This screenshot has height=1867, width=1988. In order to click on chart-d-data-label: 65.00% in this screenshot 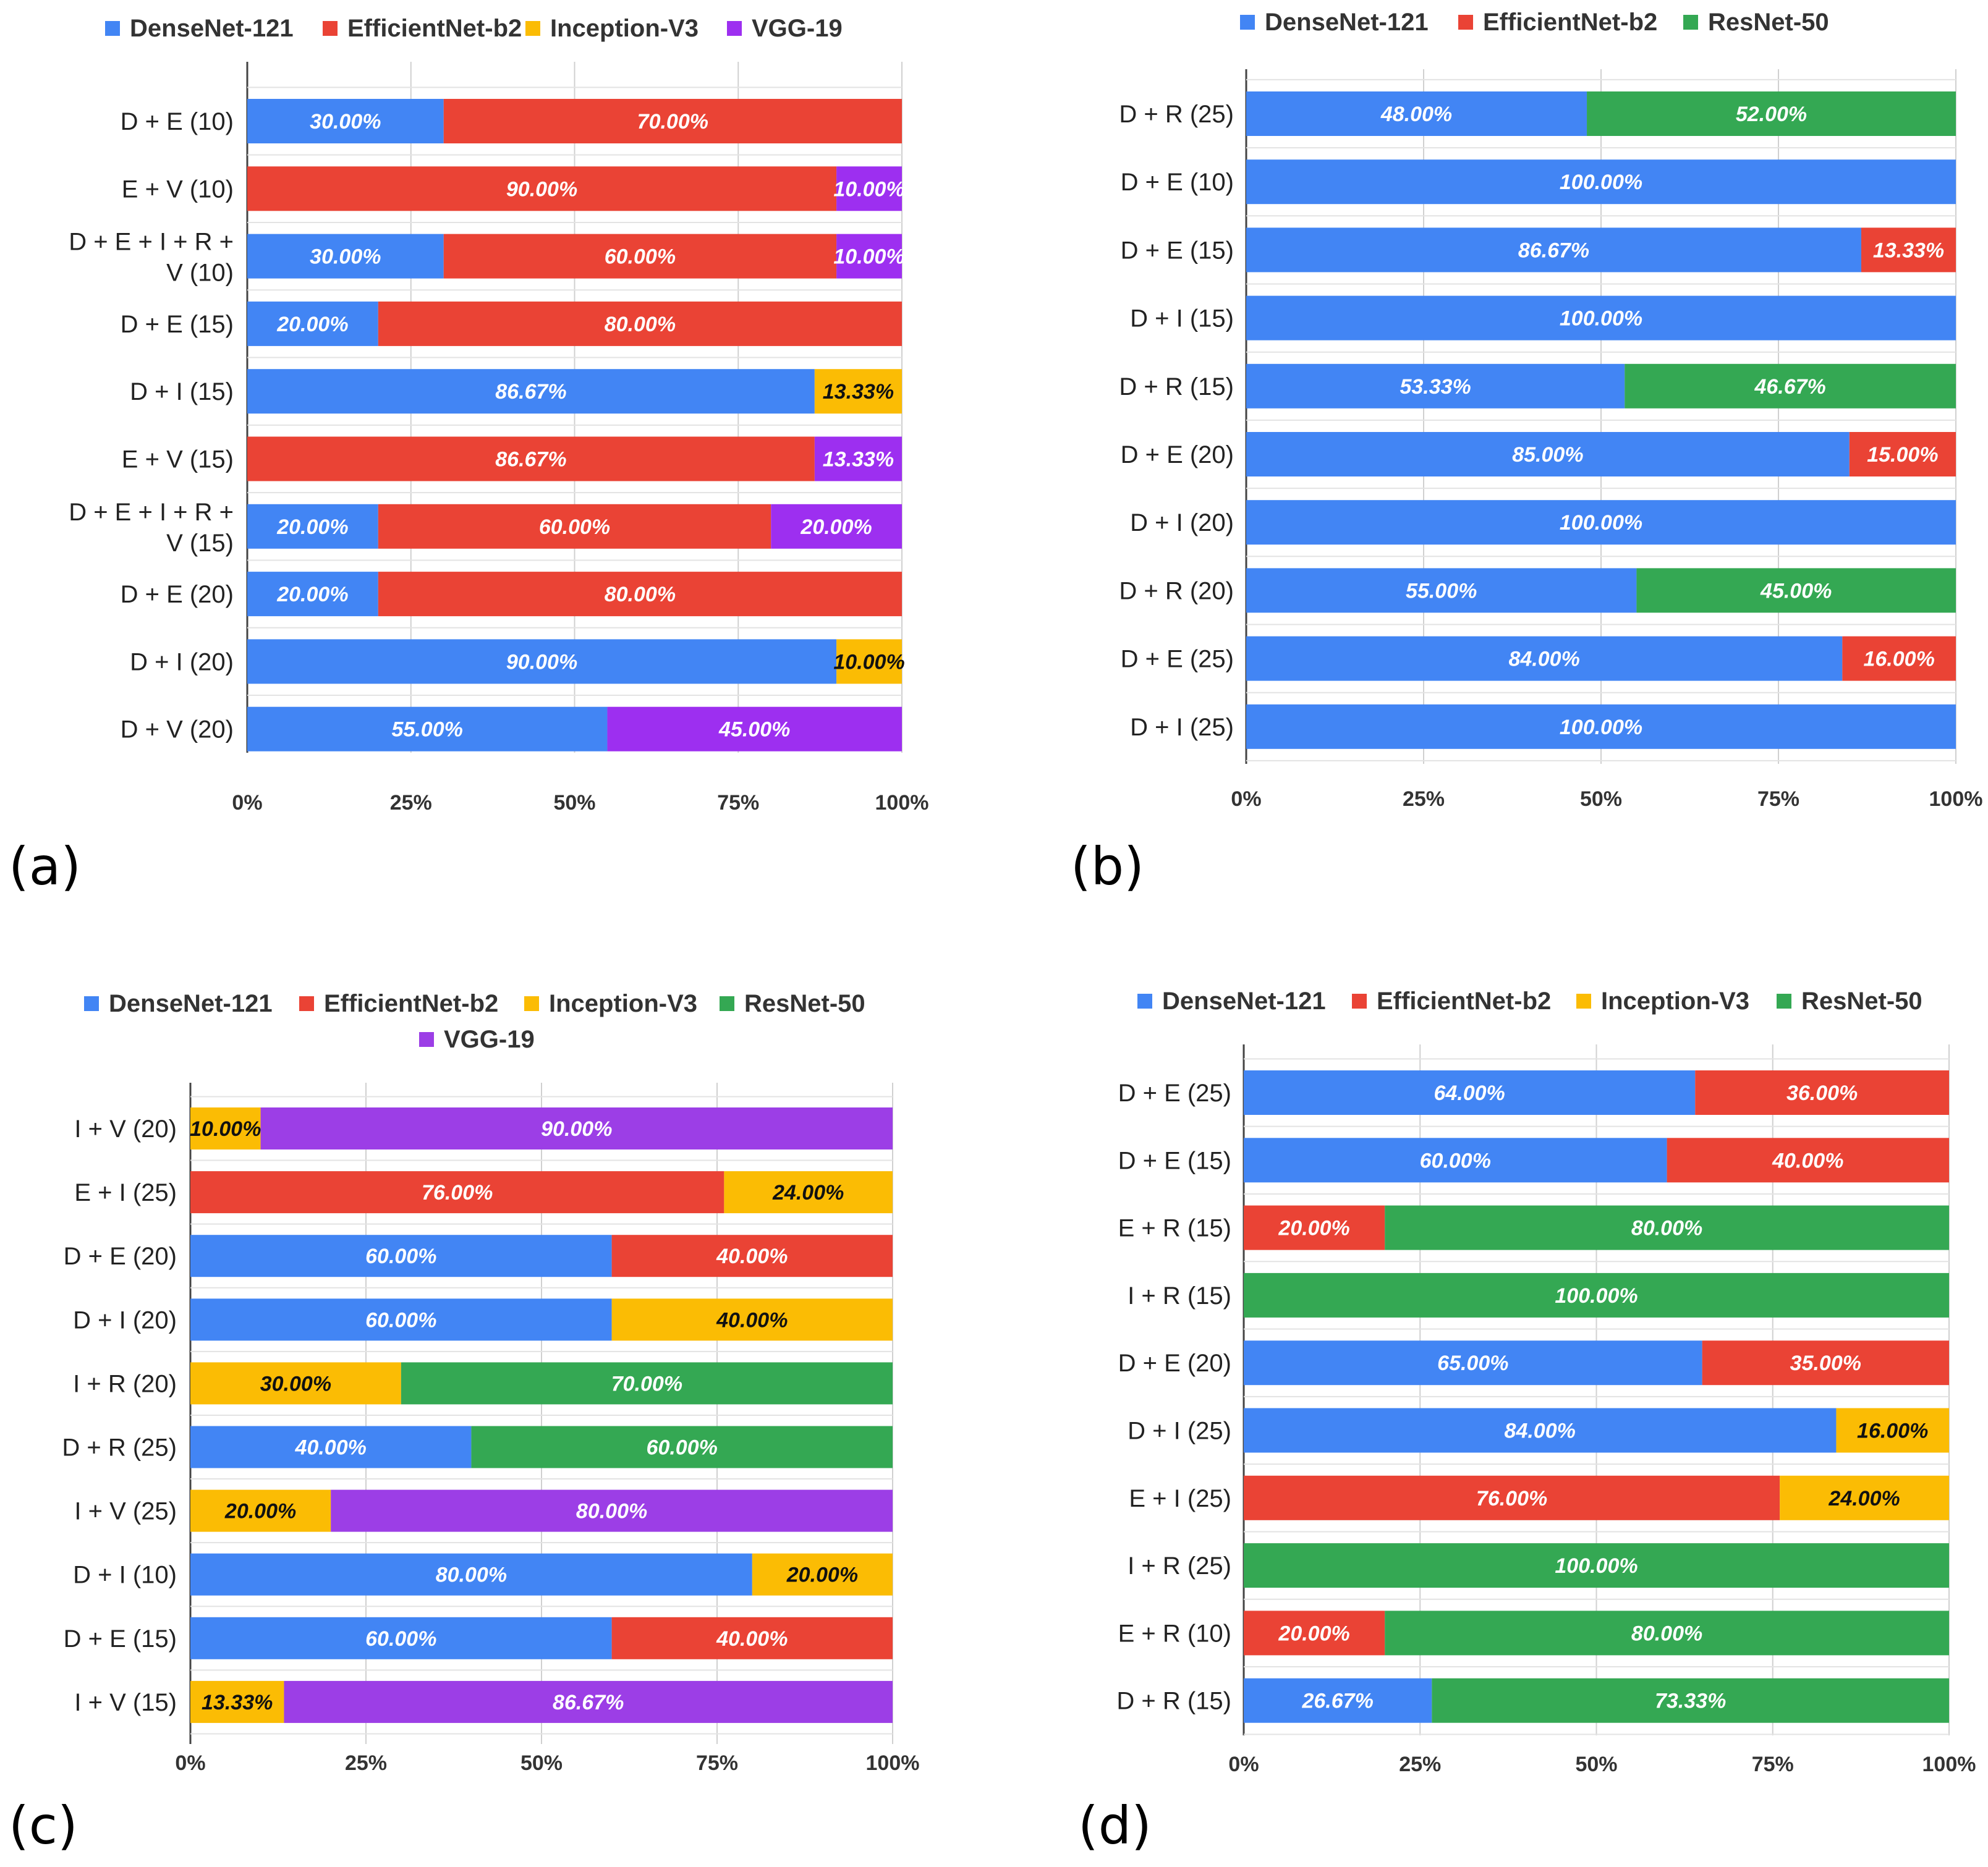, I will do `click(1472, 1363)`.